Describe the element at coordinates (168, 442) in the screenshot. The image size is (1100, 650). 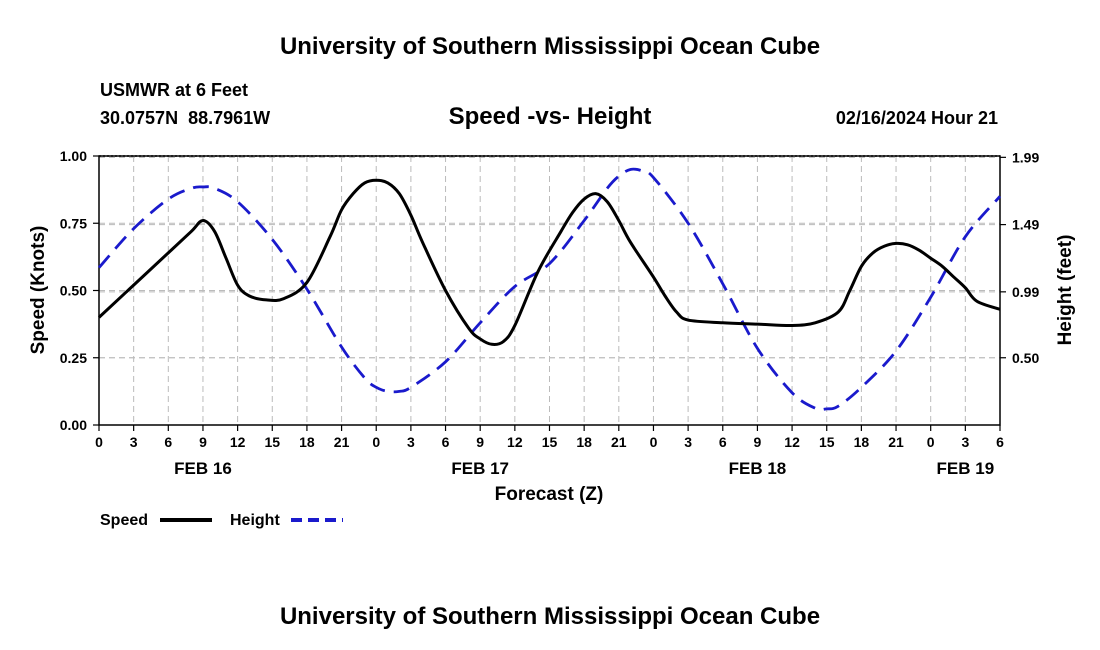
I see `x-tick-label-2: 6` at that location.